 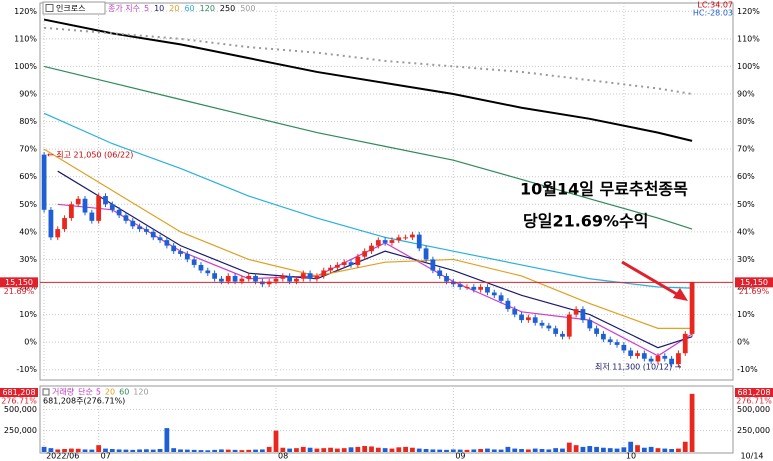 I want to click on volume-ma-label: 단순, so click(x=85, y=392).